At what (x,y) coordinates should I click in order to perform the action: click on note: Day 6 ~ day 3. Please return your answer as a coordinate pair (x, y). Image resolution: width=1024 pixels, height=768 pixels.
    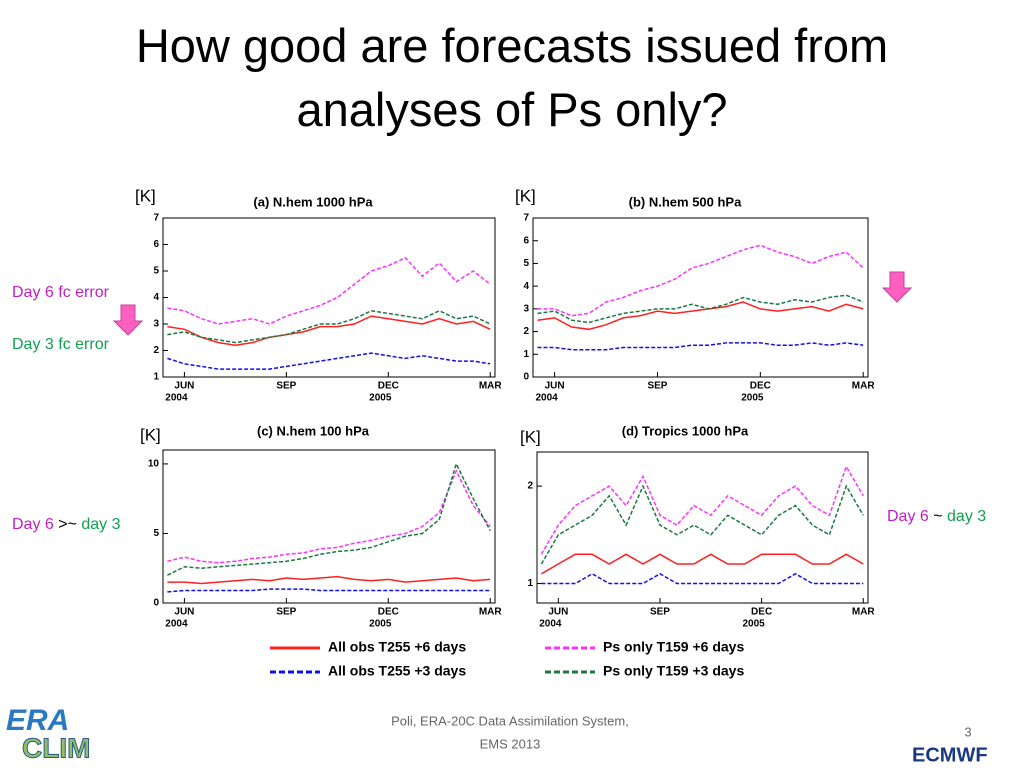
    Looking at the image, I should click on (936, 516).